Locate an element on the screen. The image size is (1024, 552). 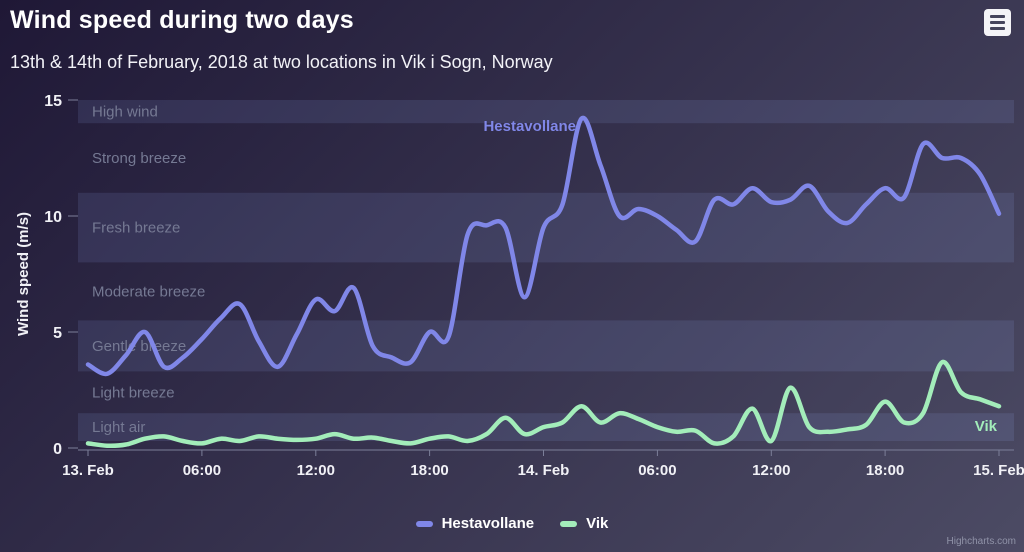
y-axis-tick-label: 0 is located at coordinates (57, 449).